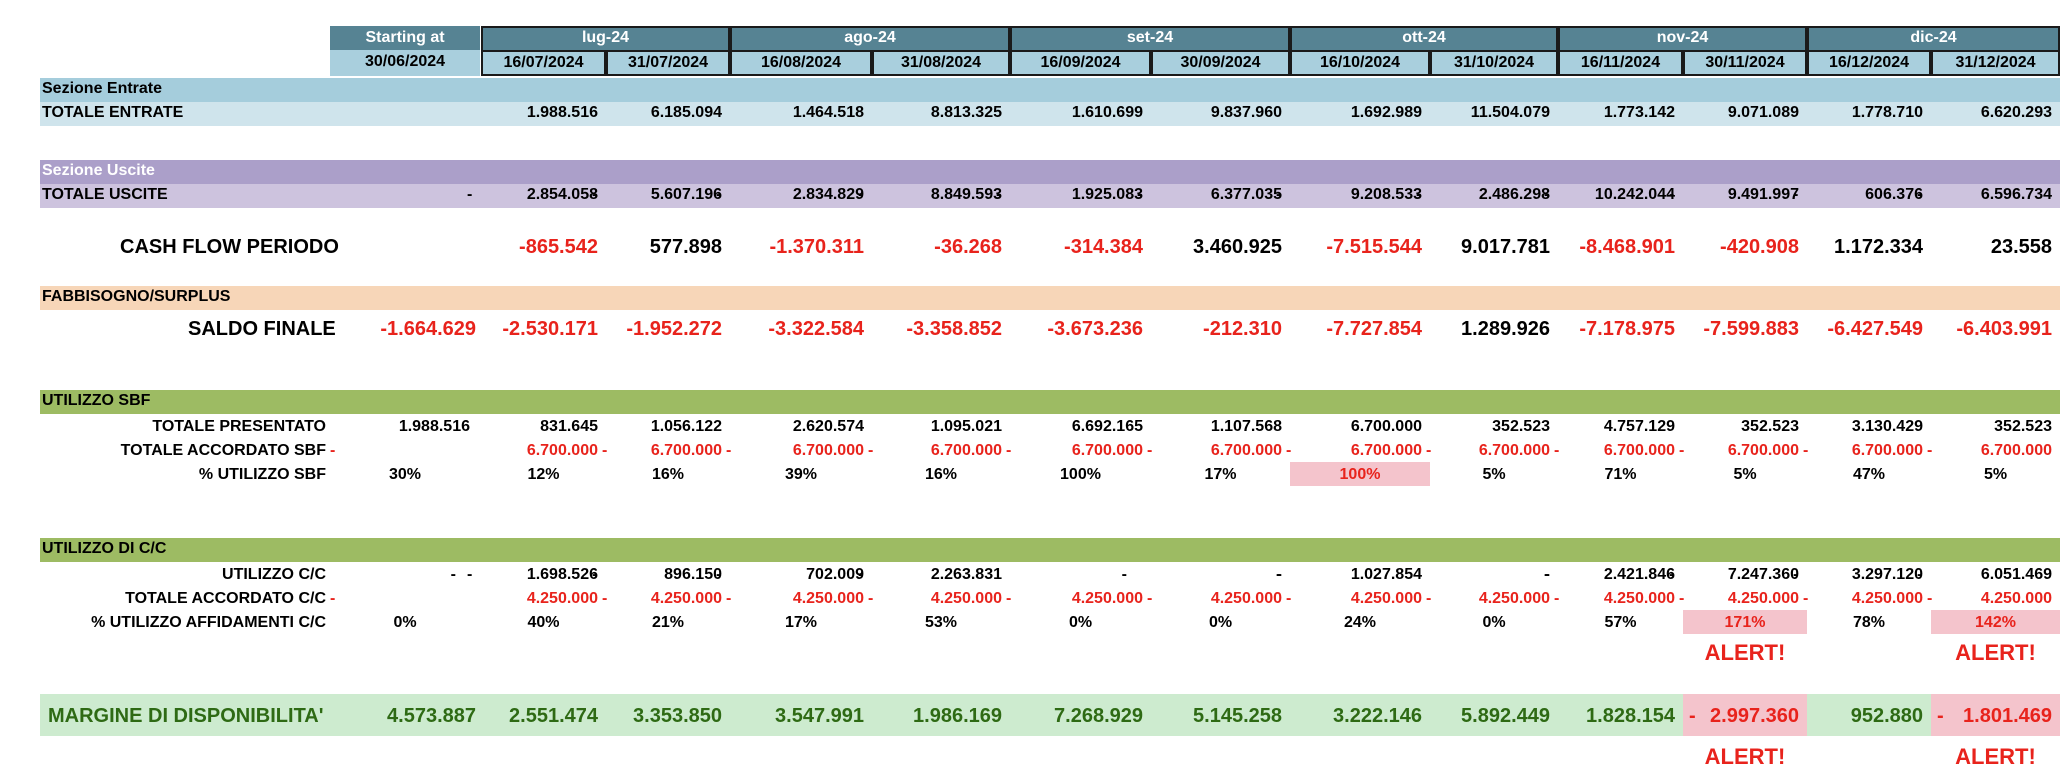 The width and height of the screenshot is (2068, 780). Describe the element at coordinates (1933, 37) in the screenshot. I see `month-header-text: dic-24` at that location.